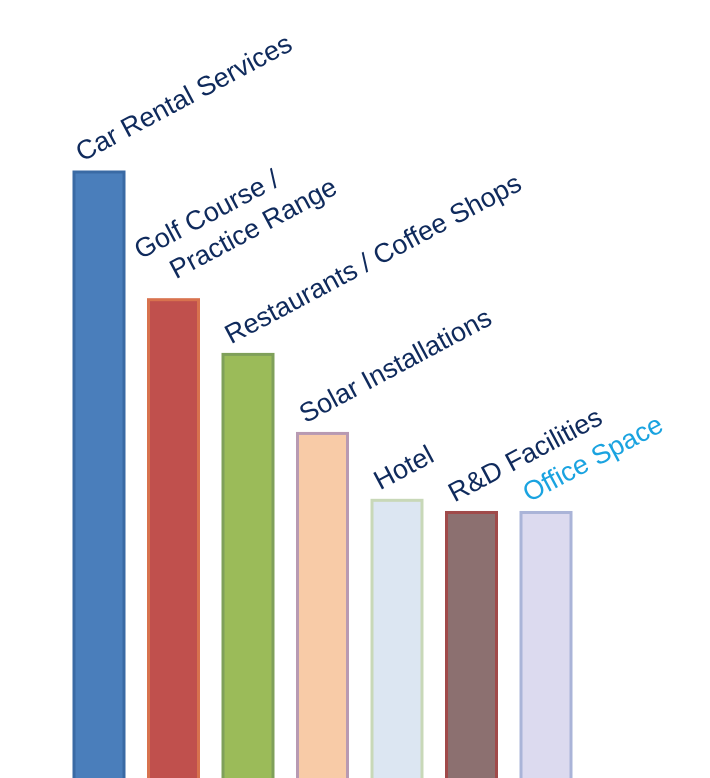 Image resolution: width=710 pixels, height=778 pixels. I want to click on bar-label-2: Golf Course /Practice Range, so click(235, 224).